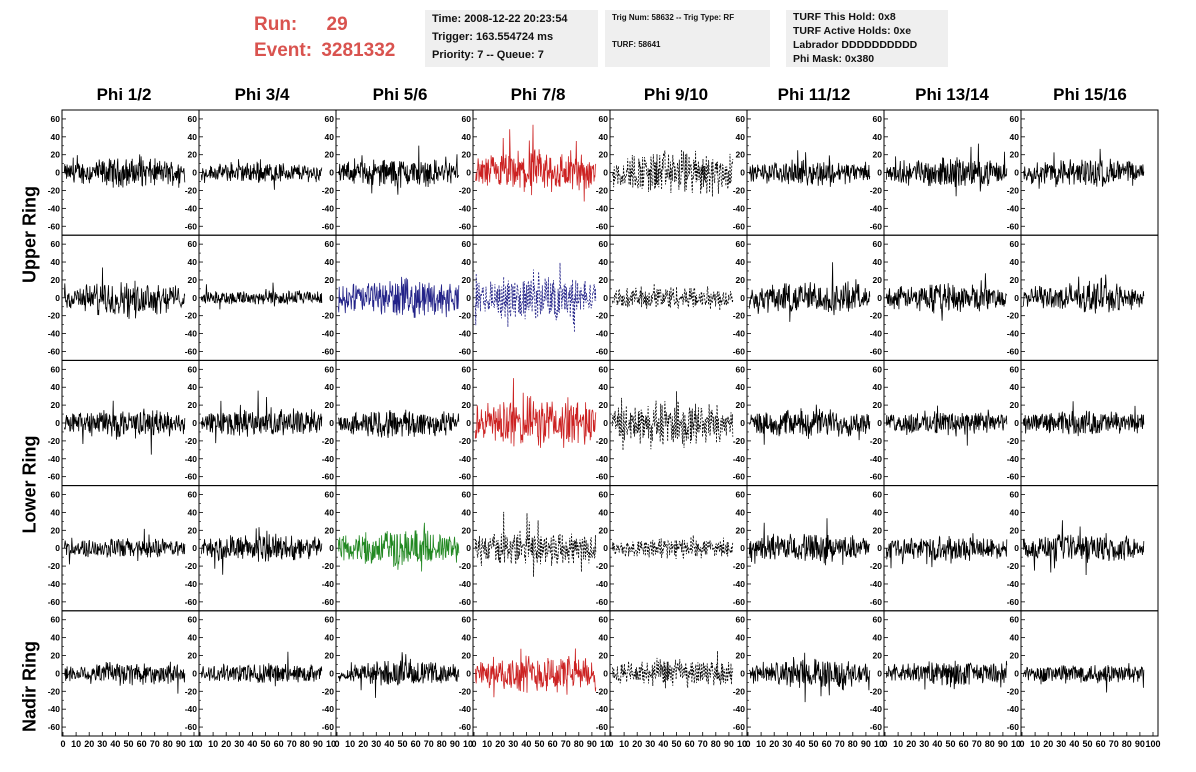 This screenshot has height=772, width=1196. What do you see at coordinates (866, 744) in the screenshot?
I see `x-tick-label: 90` at bounding box center [866, 744].